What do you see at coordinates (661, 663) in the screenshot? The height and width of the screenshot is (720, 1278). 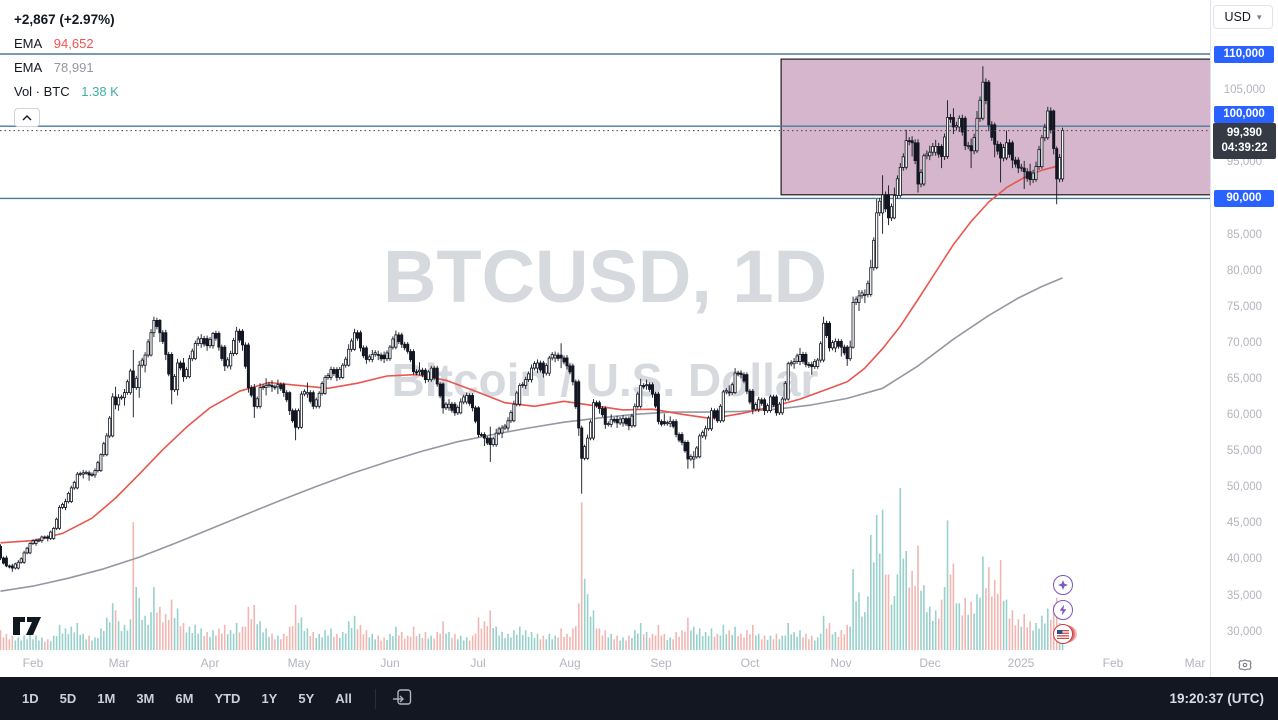 I see `time-tick: Sep` at bounding box center [661, 663].